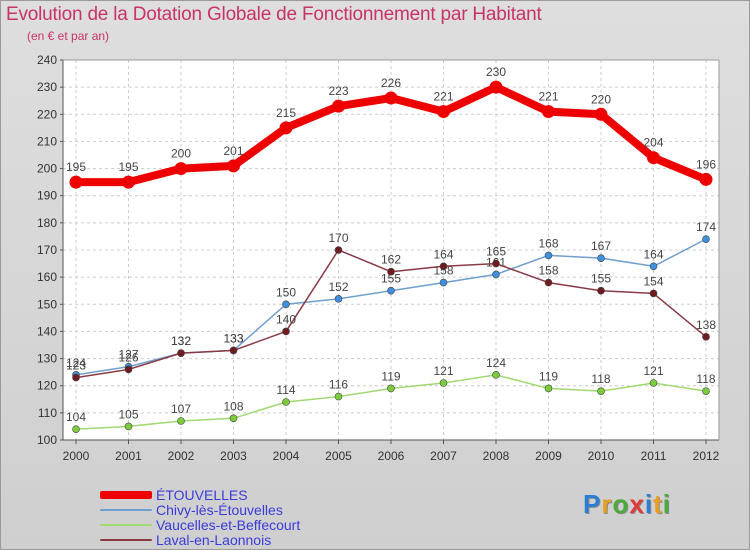 Image resolution: width=750 pixels, height=550 pixels. I want to click on data-label: 196, so click(706, 164).